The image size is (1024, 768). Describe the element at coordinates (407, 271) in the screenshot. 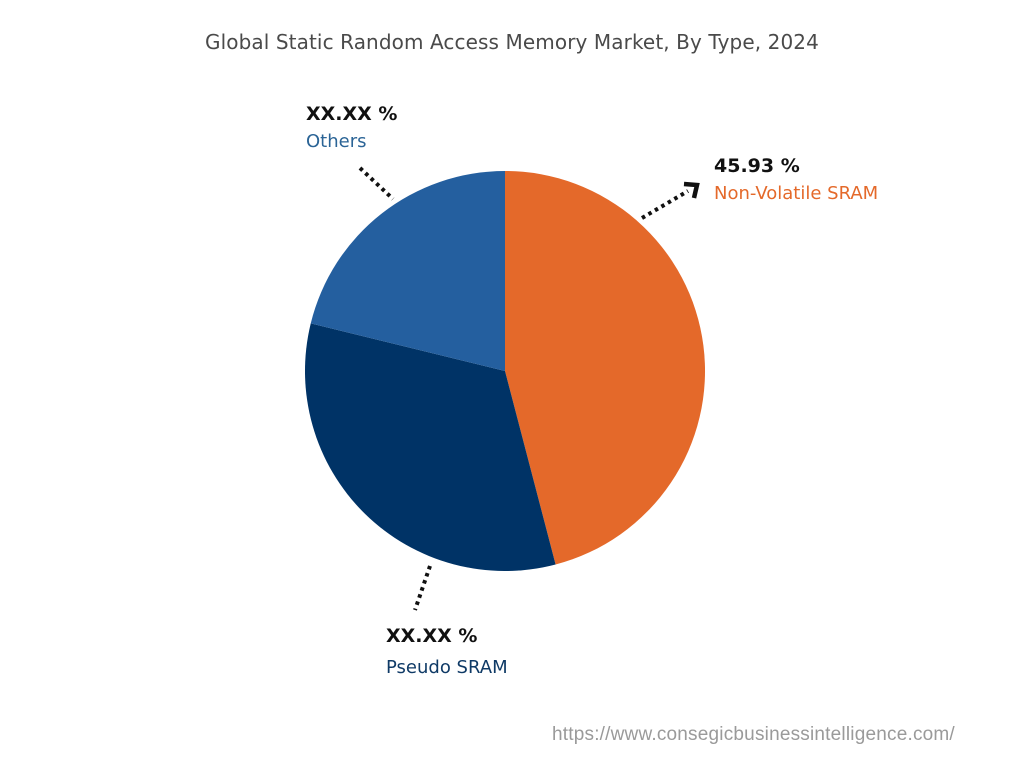

I see `pie-slice-others` at that location.